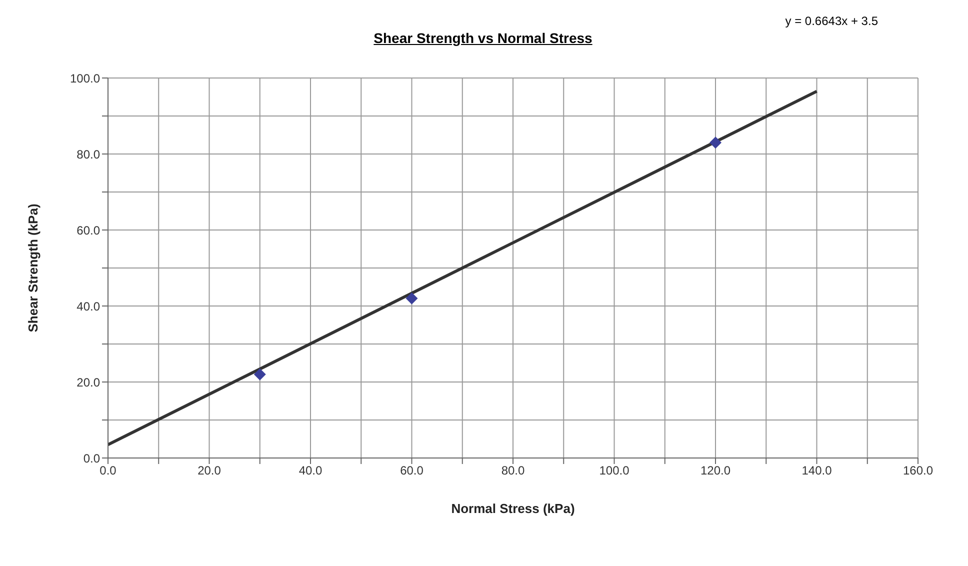 The width and height of the screenshot is (968, 566). Describe the element at coordinates (483, 38) in the screenshot. I see `chart-title: Shear Strength vs Normal Stress` at that location.